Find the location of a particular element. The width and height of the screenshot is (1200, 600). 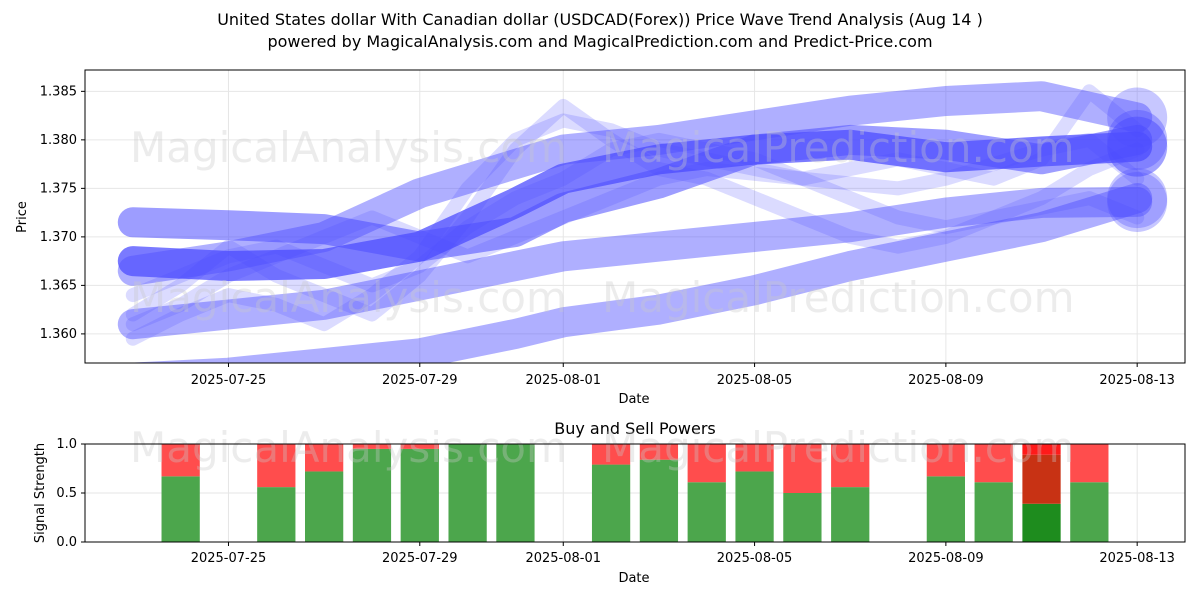

signal-xtick-label: 2025-08-01 is located at coordinates (563, 558).